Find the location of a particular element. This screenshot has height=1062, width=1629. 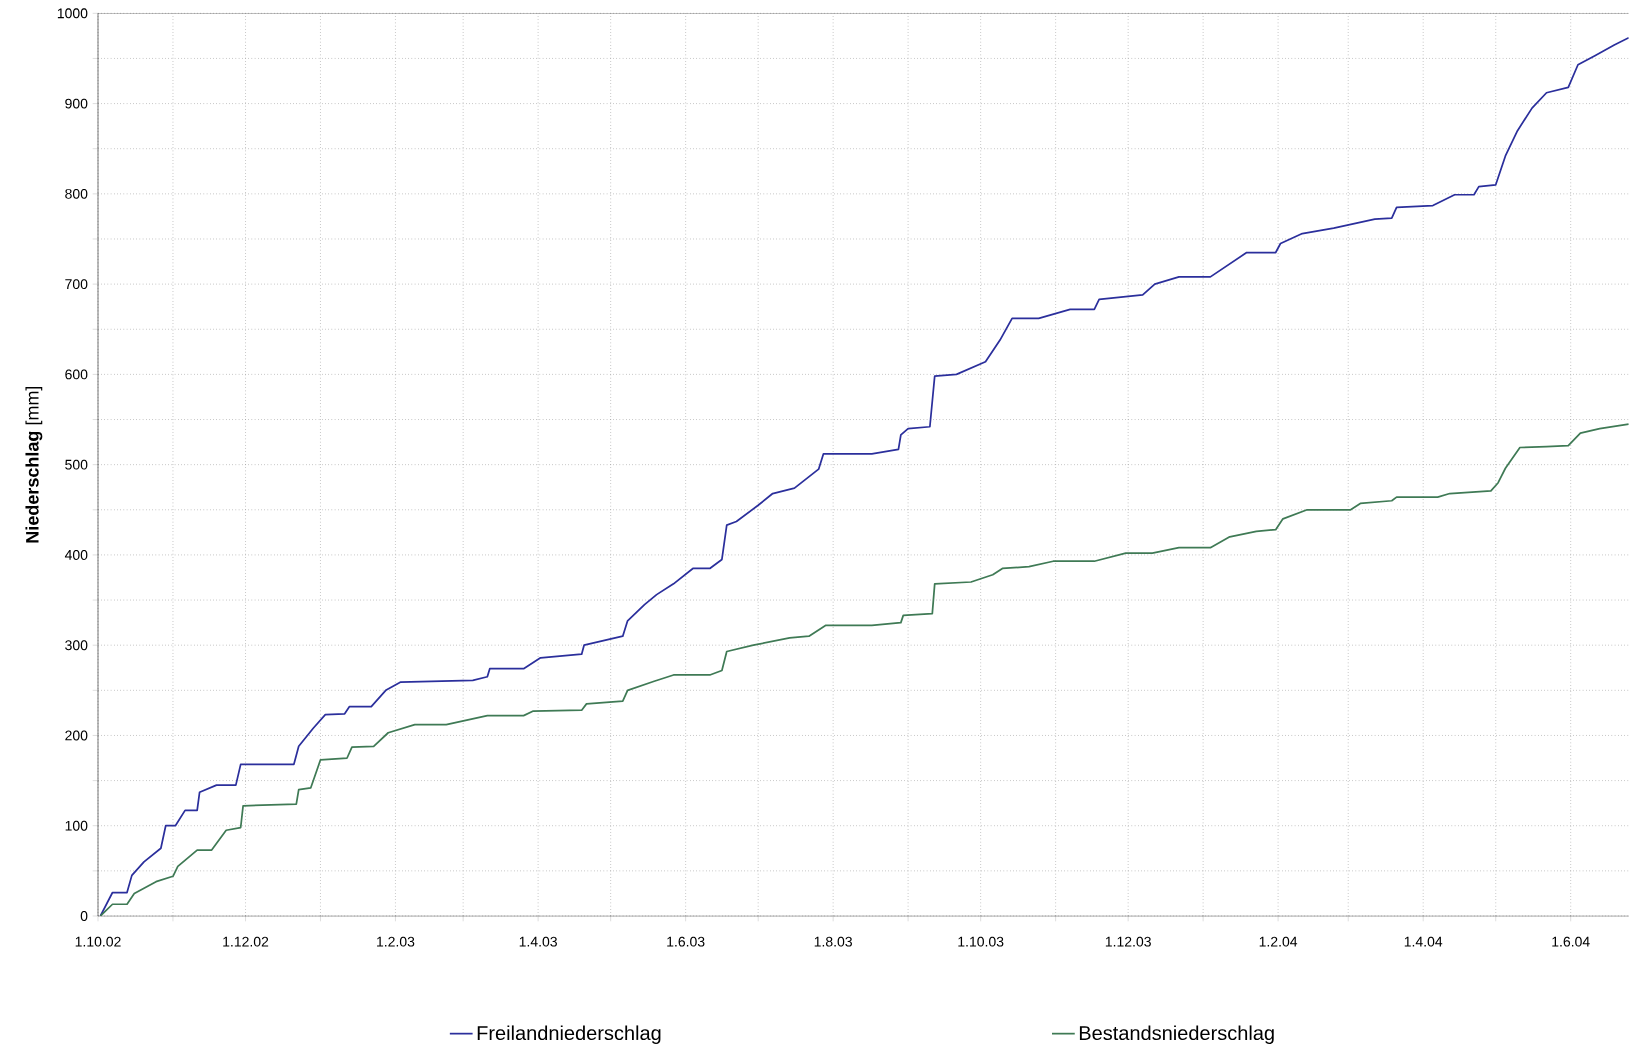

y-tick-label: 100 is located at coordinates (76, 825).